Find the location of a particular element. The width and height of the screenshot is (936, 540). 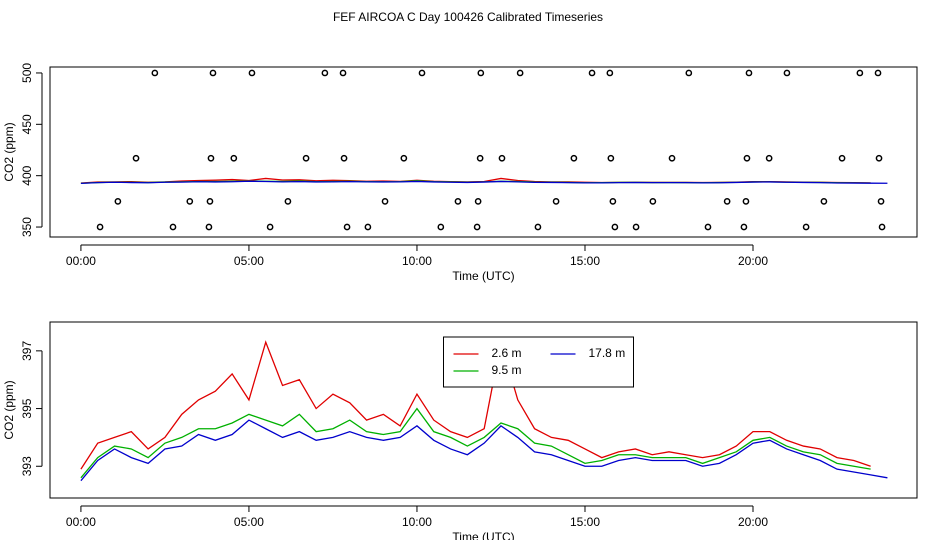

legend-label: 17.8 m is located at coordinates (607, 353).